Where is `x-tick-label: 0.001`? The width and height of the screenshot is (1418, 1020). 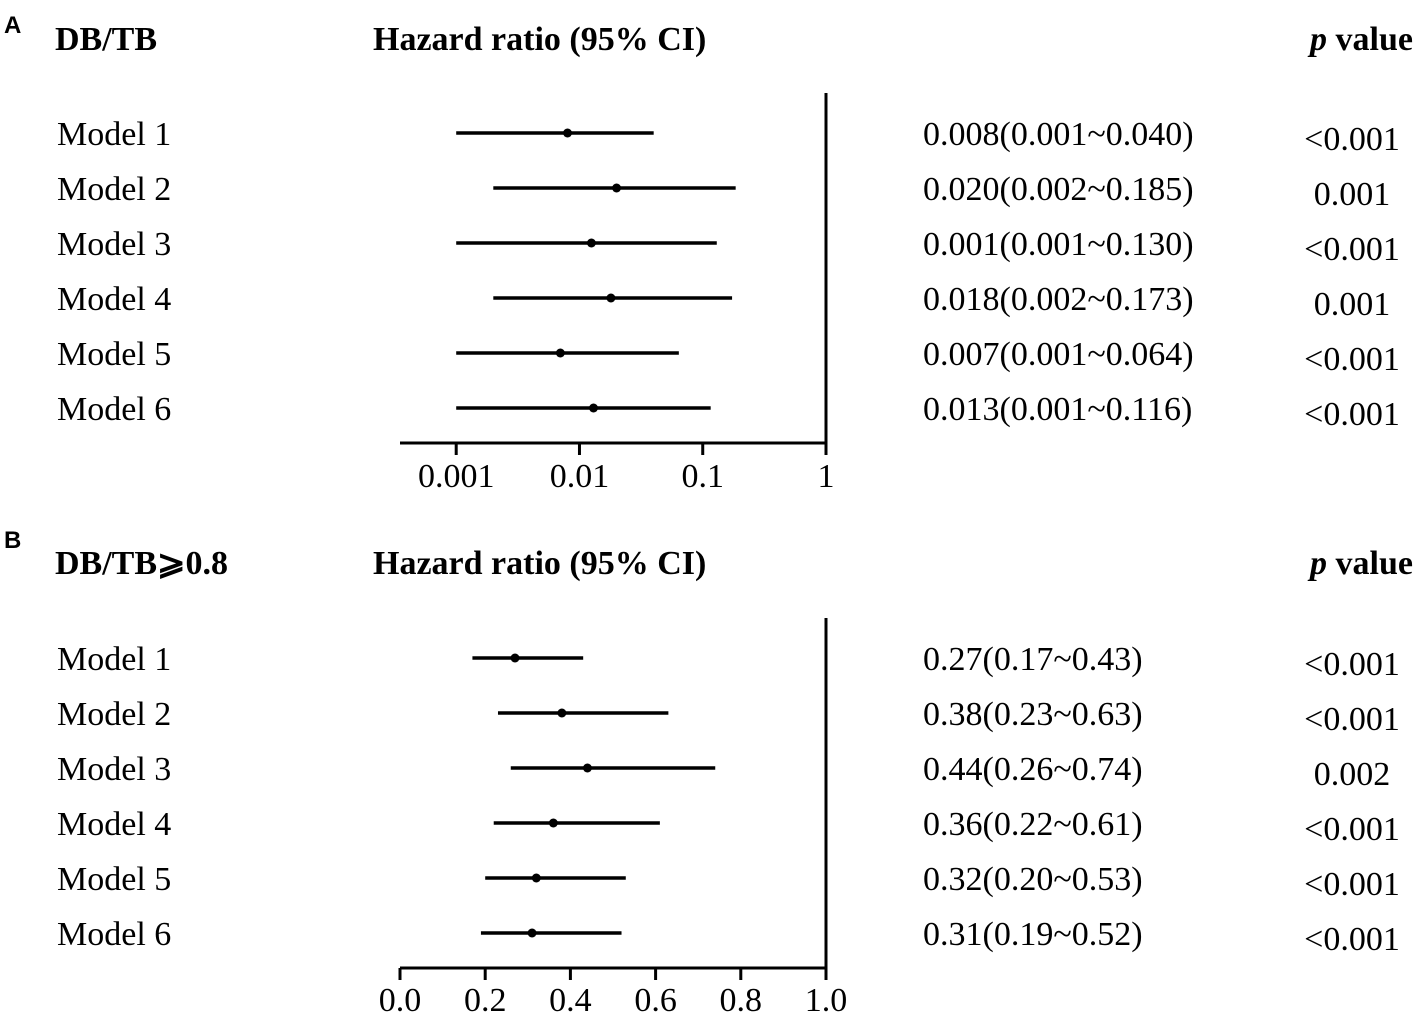 x-tick-label: 0.001 is located at coordinates (456, 476).